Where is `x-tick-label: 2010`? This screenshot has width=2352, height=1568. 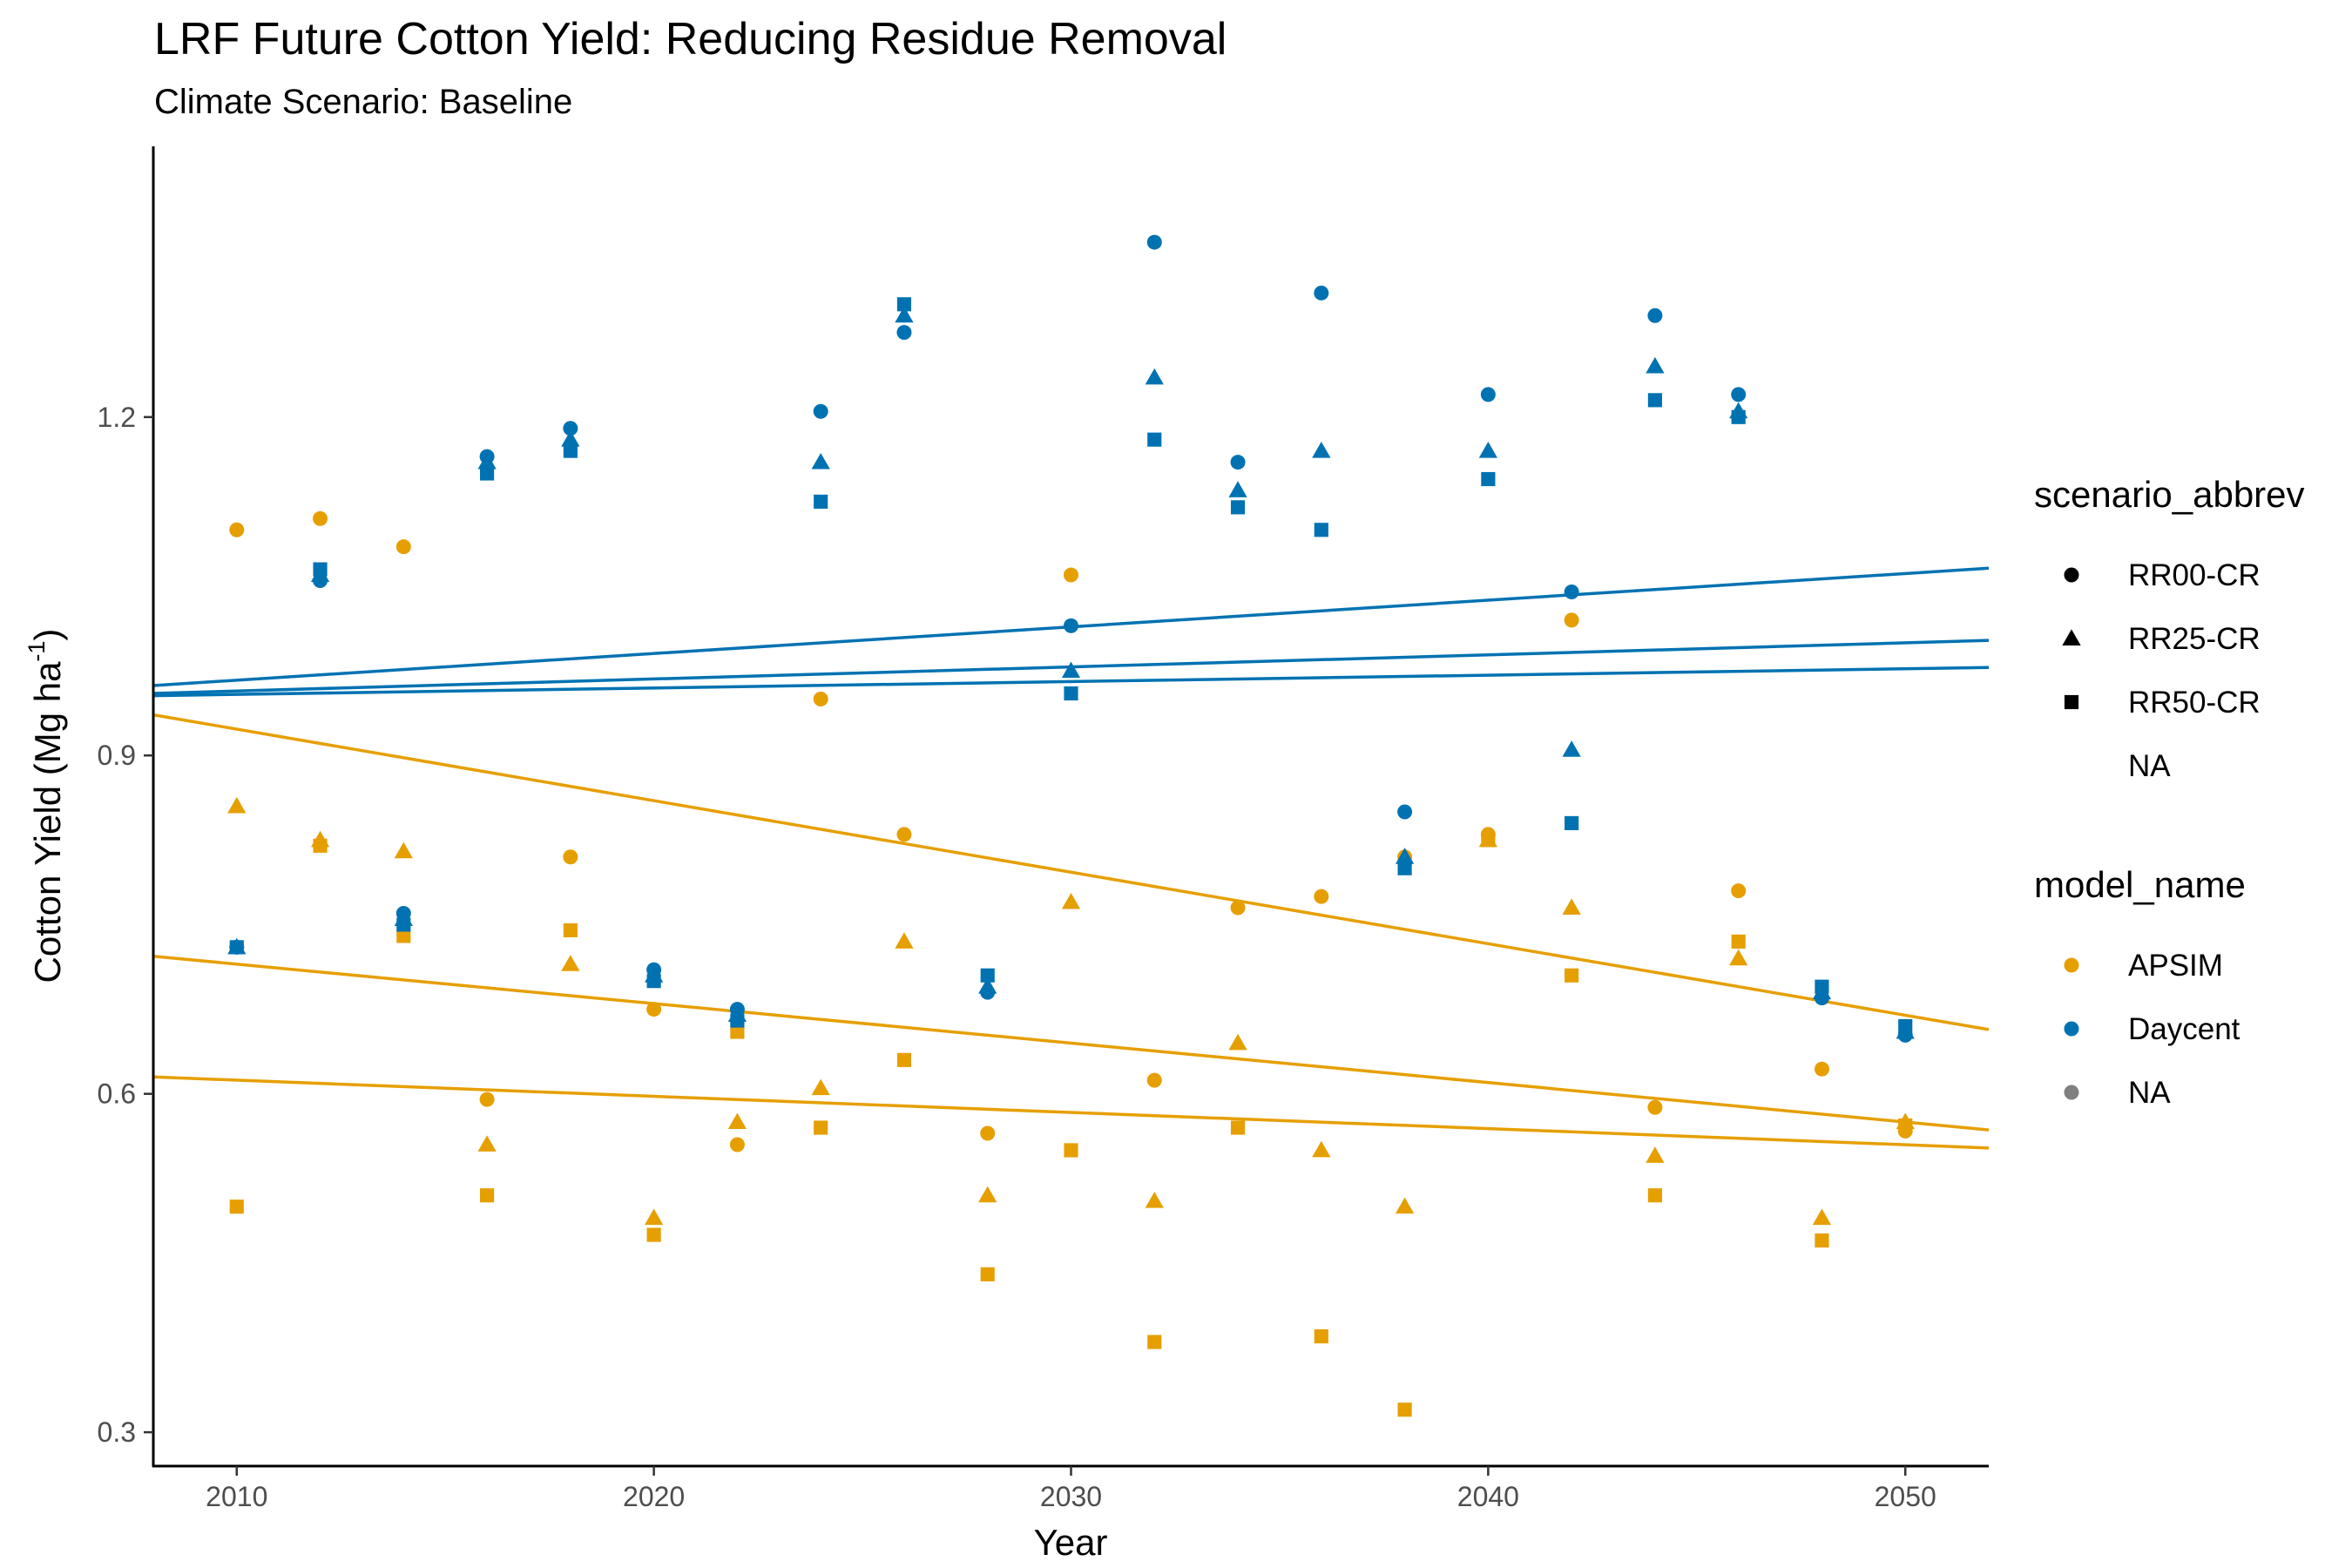
x-tick-label: 2010 is located at coordinates (236, 1497).